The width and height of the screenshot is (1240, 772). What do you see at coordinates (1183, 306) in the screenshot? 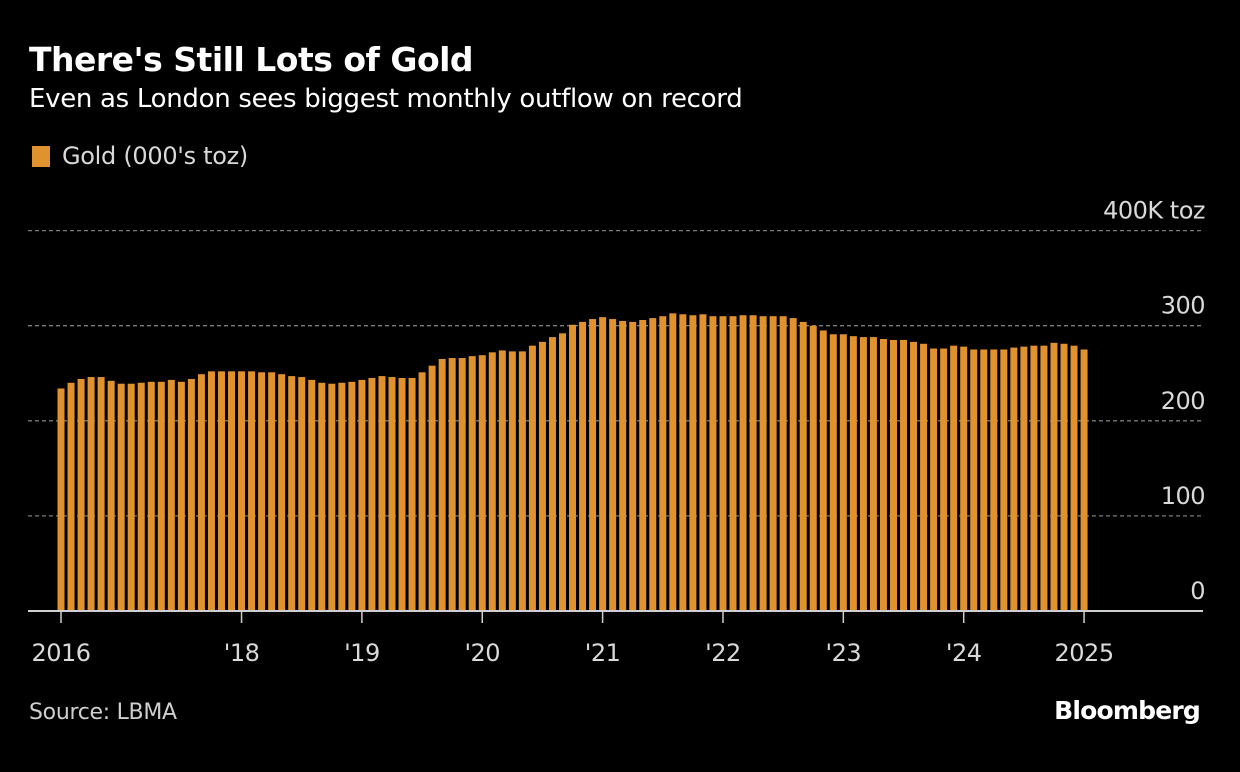
I see `y-tick-label: 300` at bounding box center [1183, 306].